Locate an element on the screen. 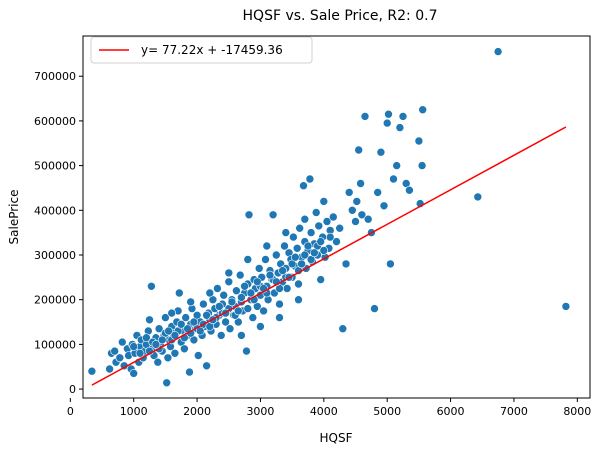  x-axis-label: HQSF is located at coordinates (336, 438).